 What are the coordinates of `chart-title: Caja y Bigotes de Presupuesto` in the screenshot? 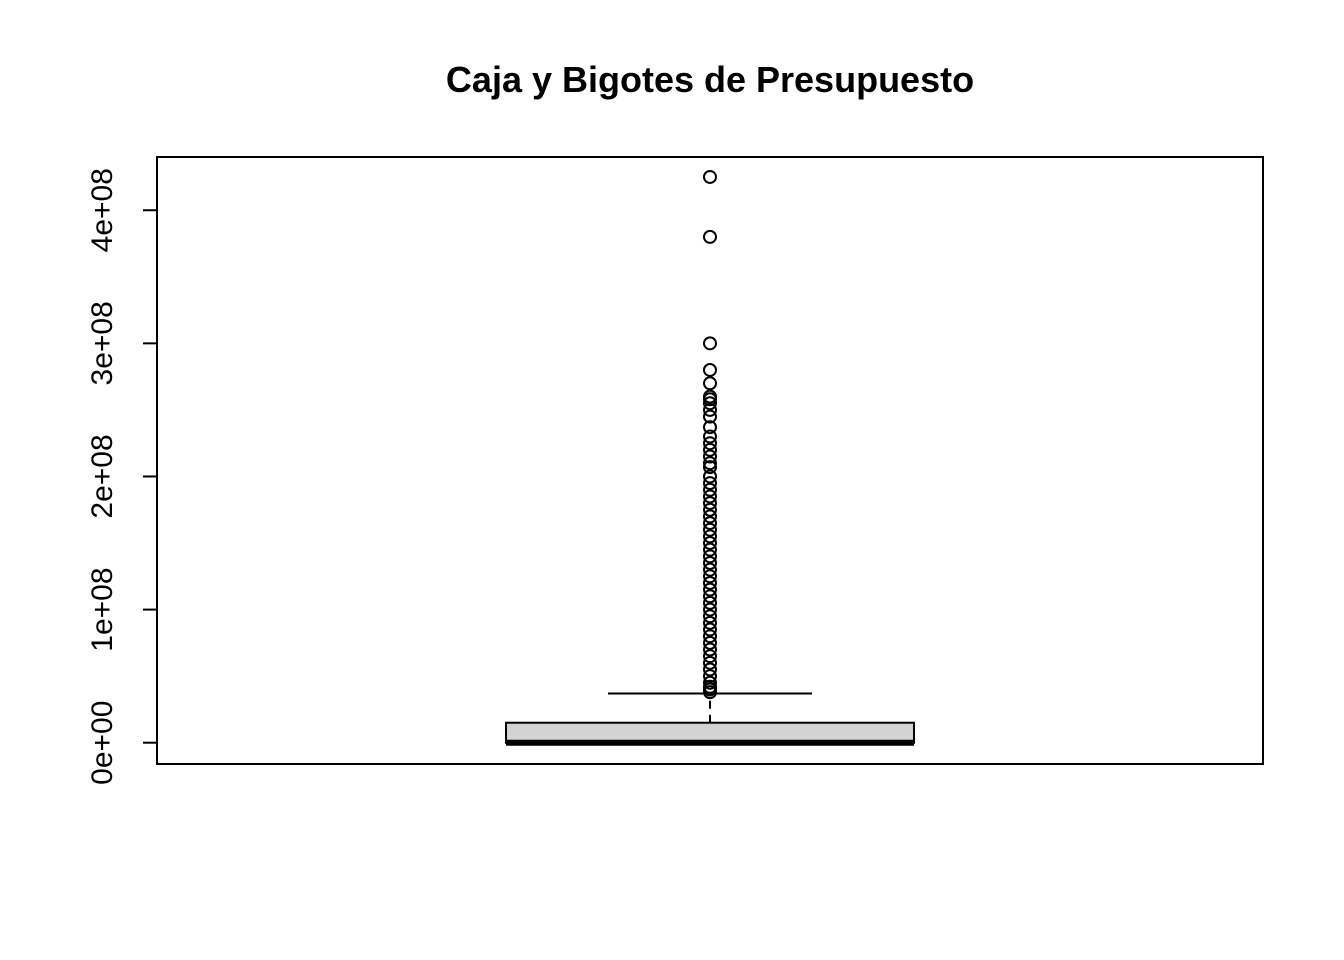 It's located at (710, 79).